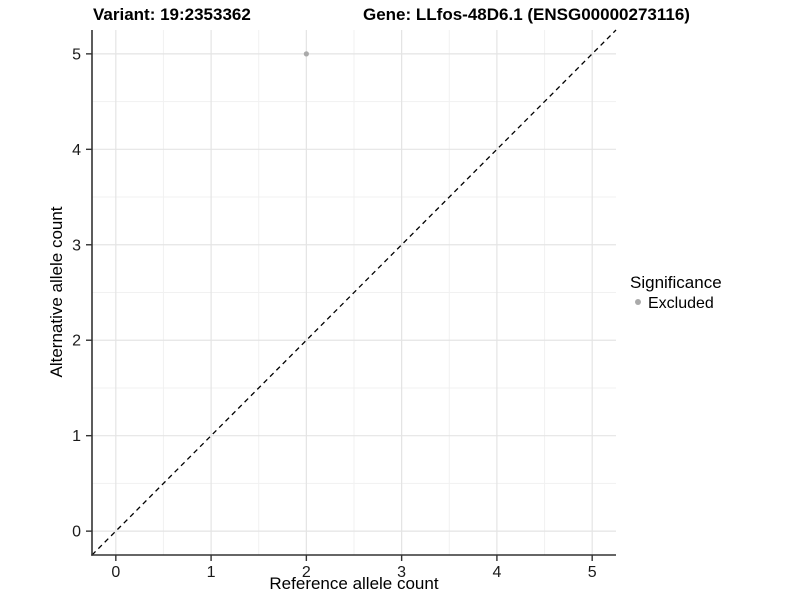 The width and height of the screenshot is (800, 600). Describe the element at coordinates (76, 54) in the screenshot. I see `y-tick-label: 5` at that location.